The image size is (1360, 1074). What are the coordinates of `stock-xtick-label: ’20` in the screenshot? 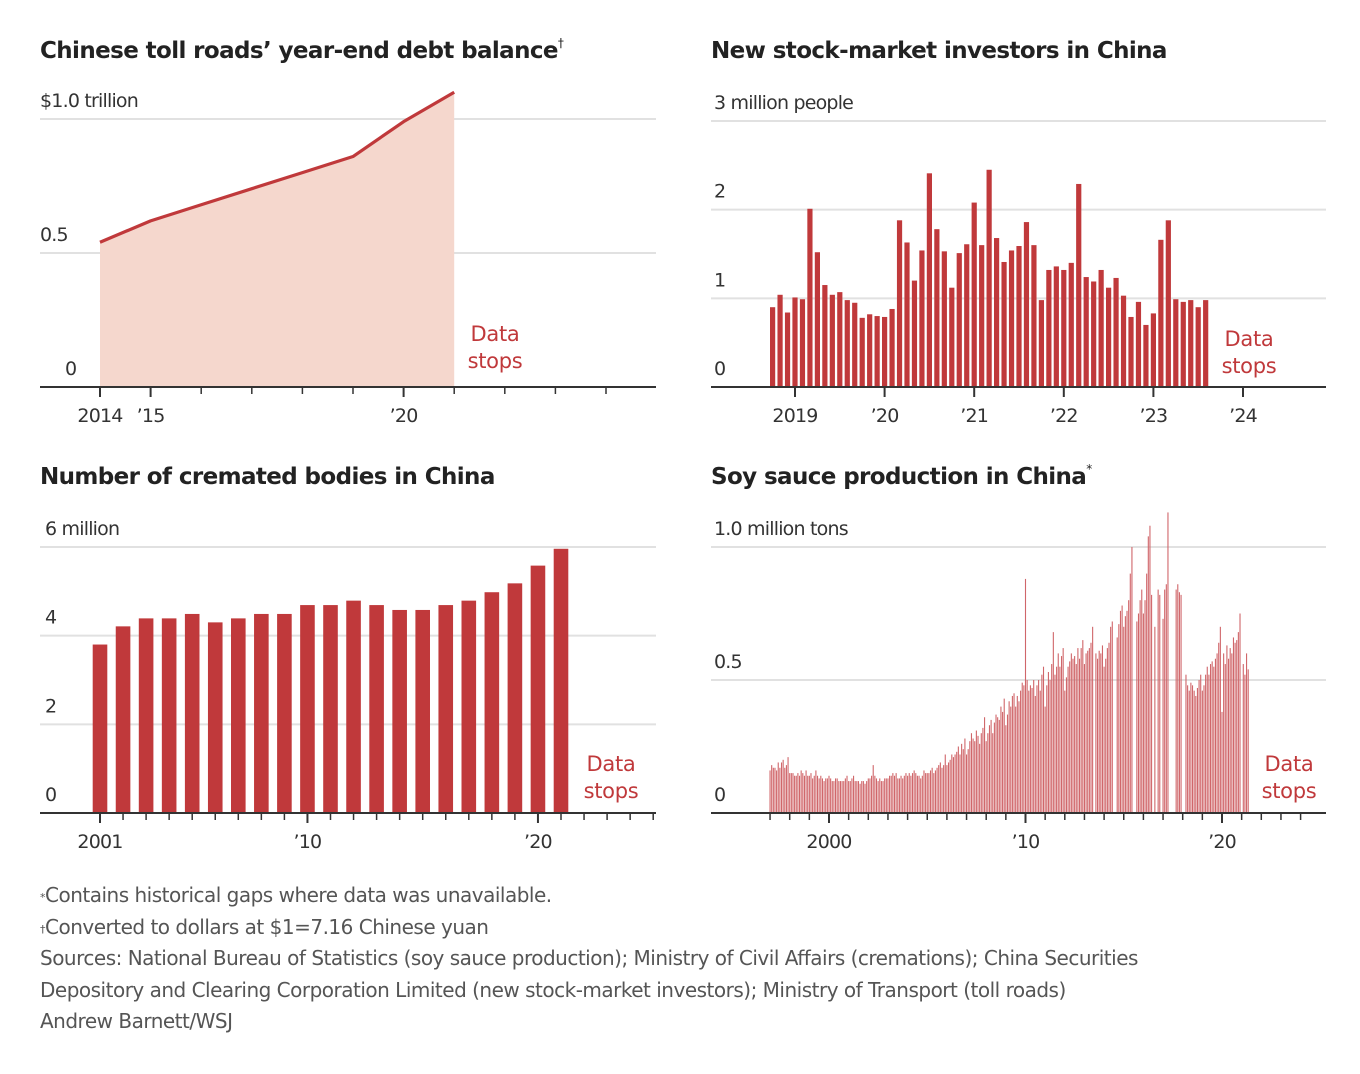 It's located at (885, 416).